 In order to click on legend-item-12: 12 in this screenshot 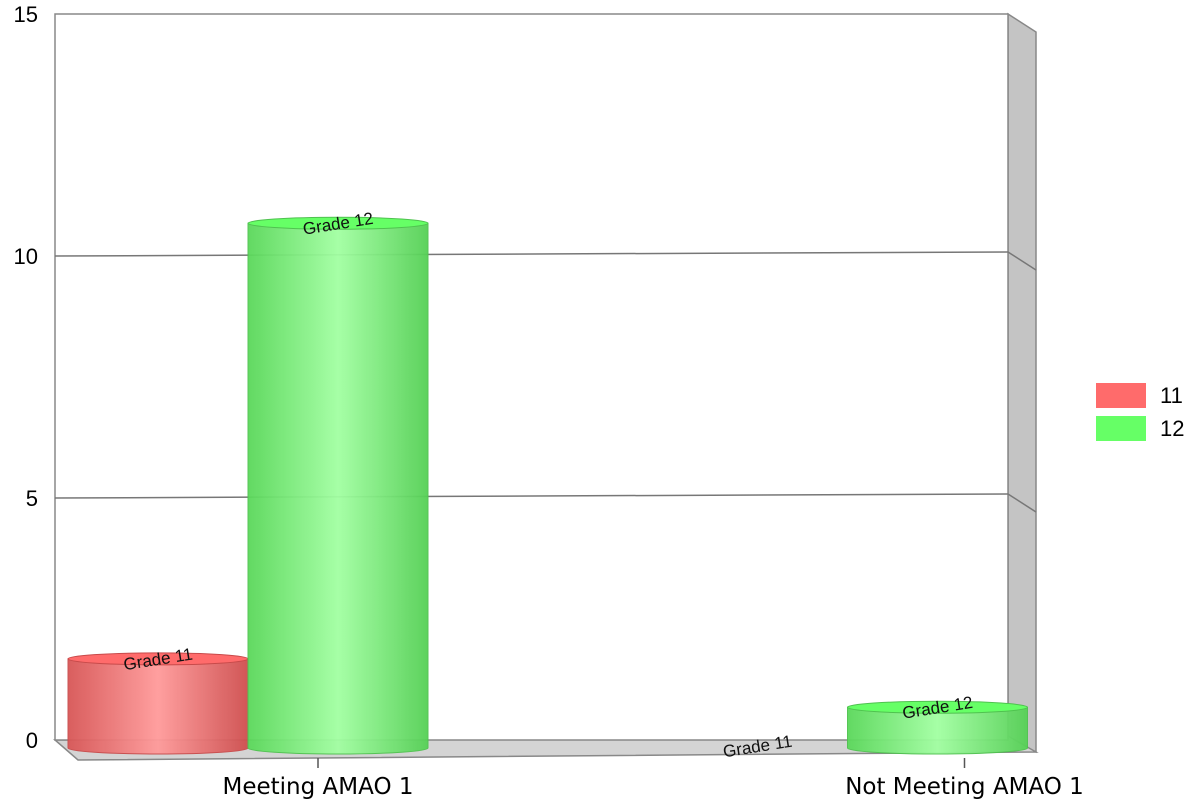, I will do `click(1140, 428)`.